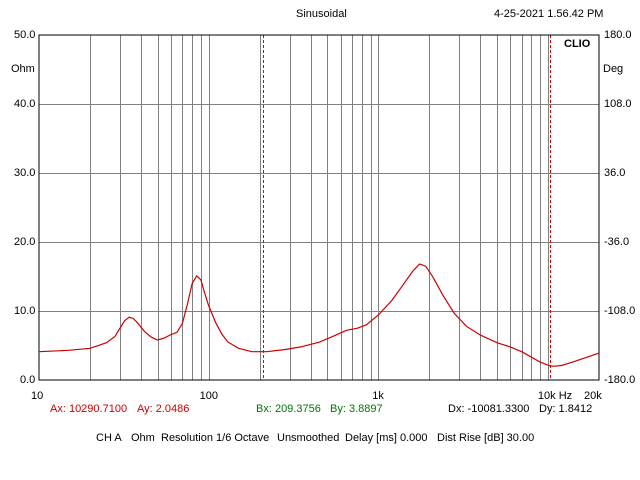  I want to click on y2-tick-label: -108.0, so click(620, 311).